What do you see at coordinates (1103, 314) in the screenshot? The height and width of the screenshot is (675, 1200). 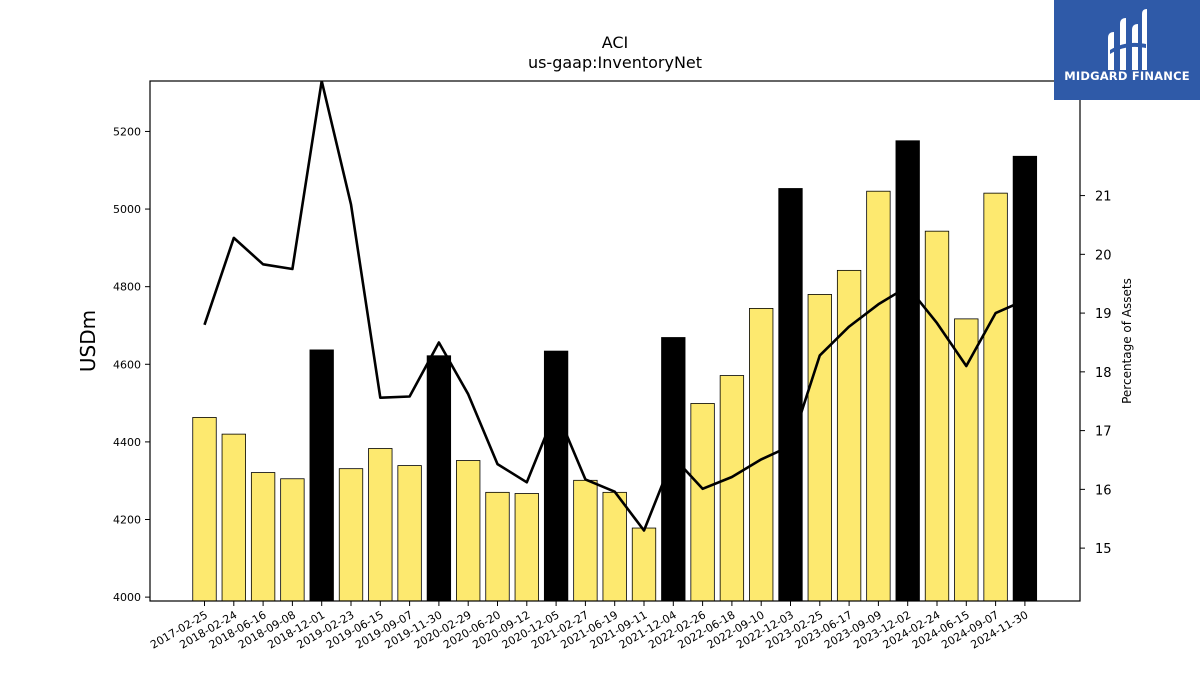 I see `y2-tick-label-19: 19` at bounding box center [1103, 314].